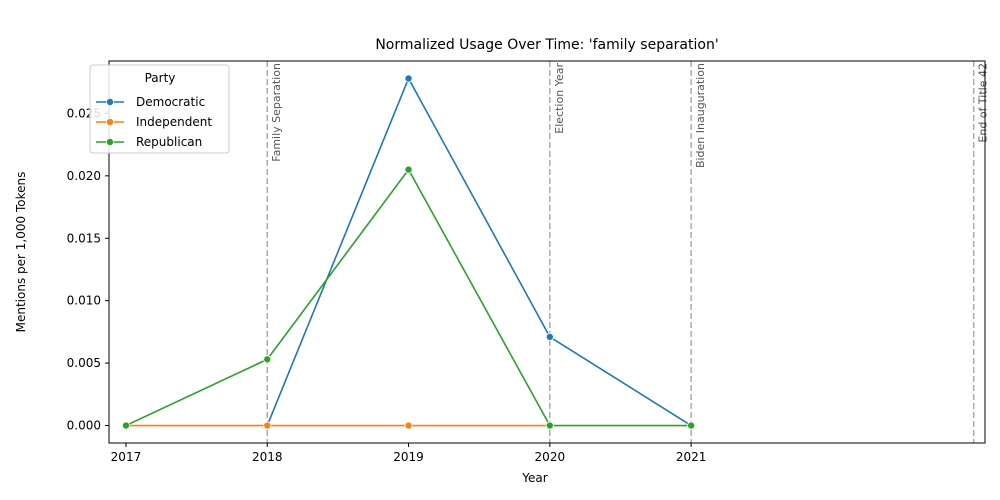 The image size is (1000, 500). I want to click on legend: Party Democratic Independent Republican, so click(159, 109).